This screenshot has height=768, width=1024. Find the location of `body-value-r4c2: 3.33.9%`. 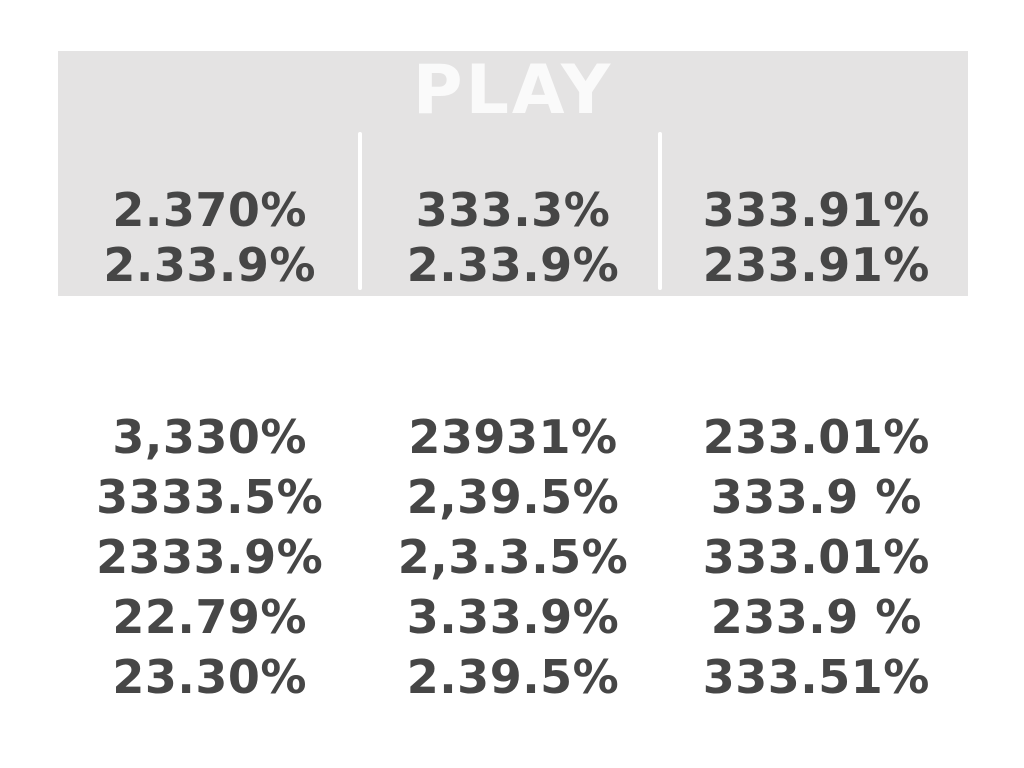

body-value-r4c2: 3.33.9% is located at coordinates (513, 617).